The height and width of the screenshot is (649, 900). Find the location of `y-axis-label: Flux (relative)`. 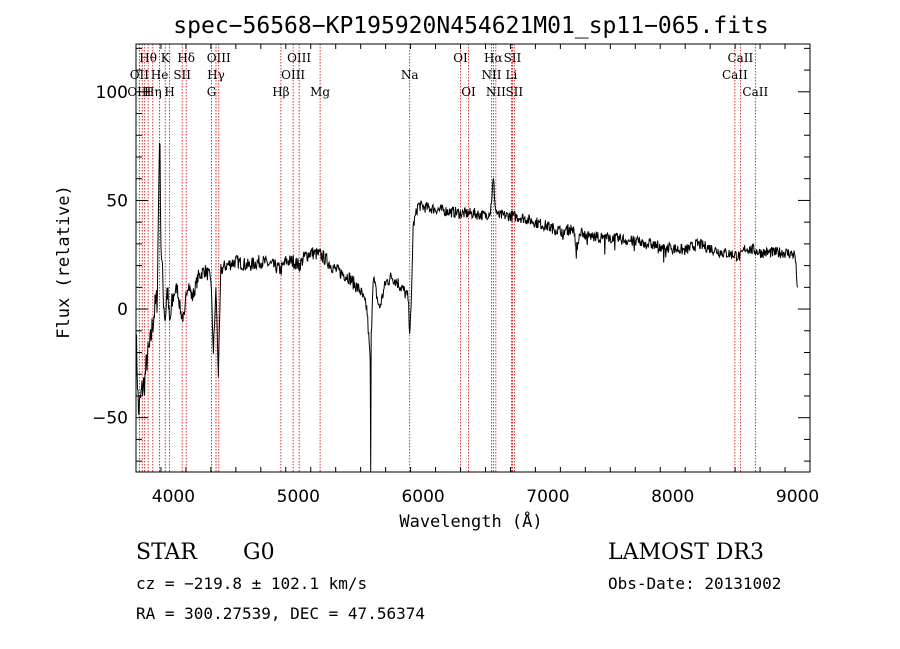

y-axis-label: Flux (relative) is located at coordinates (64, 262).